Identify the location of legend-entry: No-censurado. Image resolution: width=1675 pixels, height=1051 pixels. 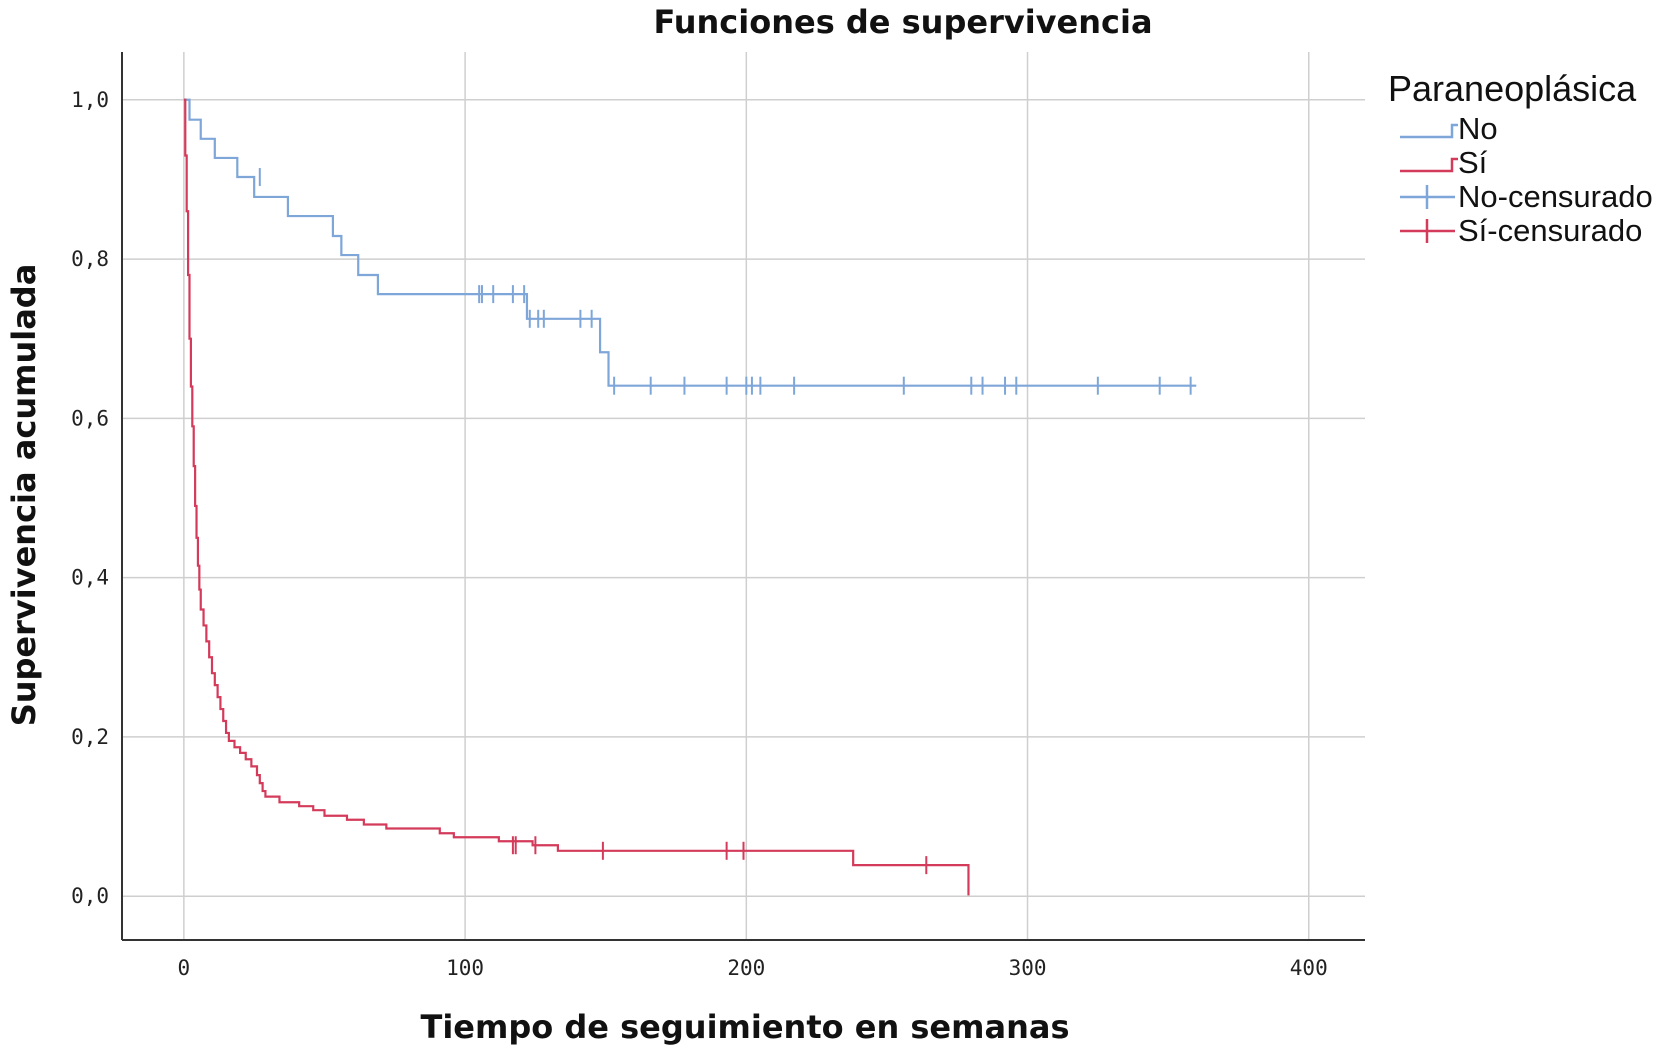
(1526, 196).